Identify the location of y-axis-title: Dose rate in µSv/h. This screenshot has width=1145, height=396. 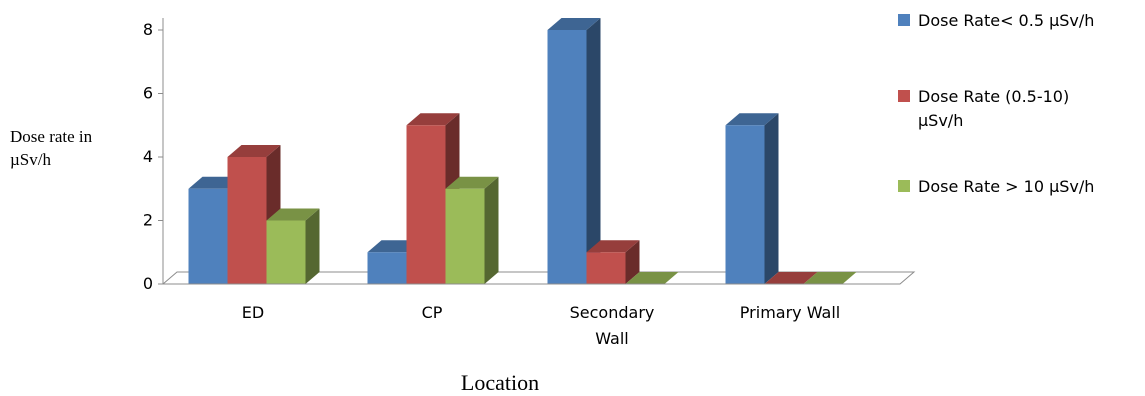
(51, 148).